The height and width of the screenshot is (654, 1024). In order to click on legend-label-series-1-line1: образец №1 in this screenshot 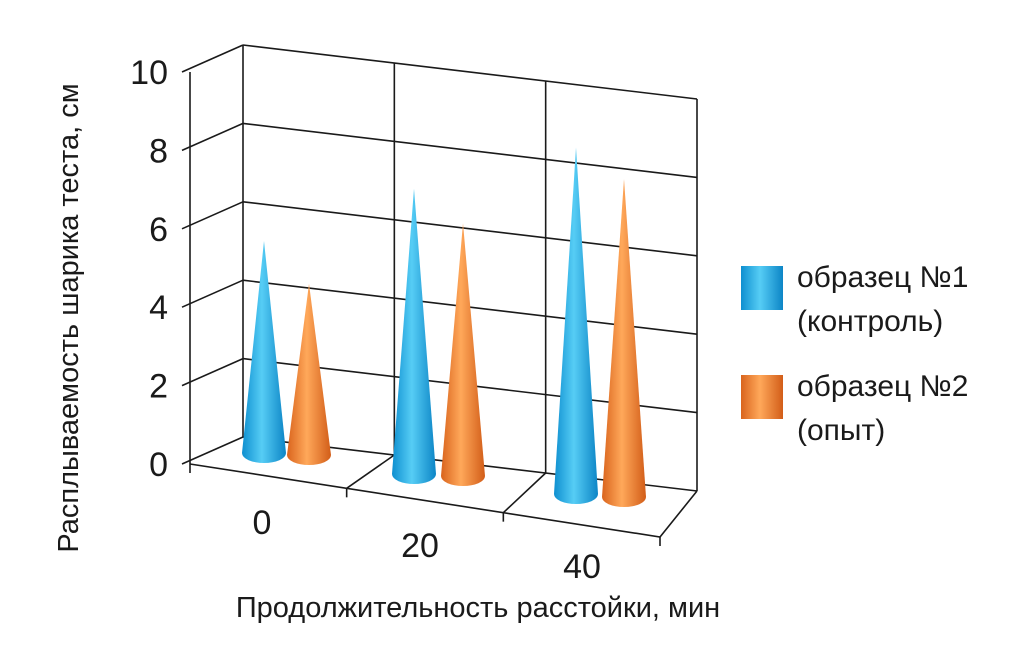, I will do `click(882, 277)`.